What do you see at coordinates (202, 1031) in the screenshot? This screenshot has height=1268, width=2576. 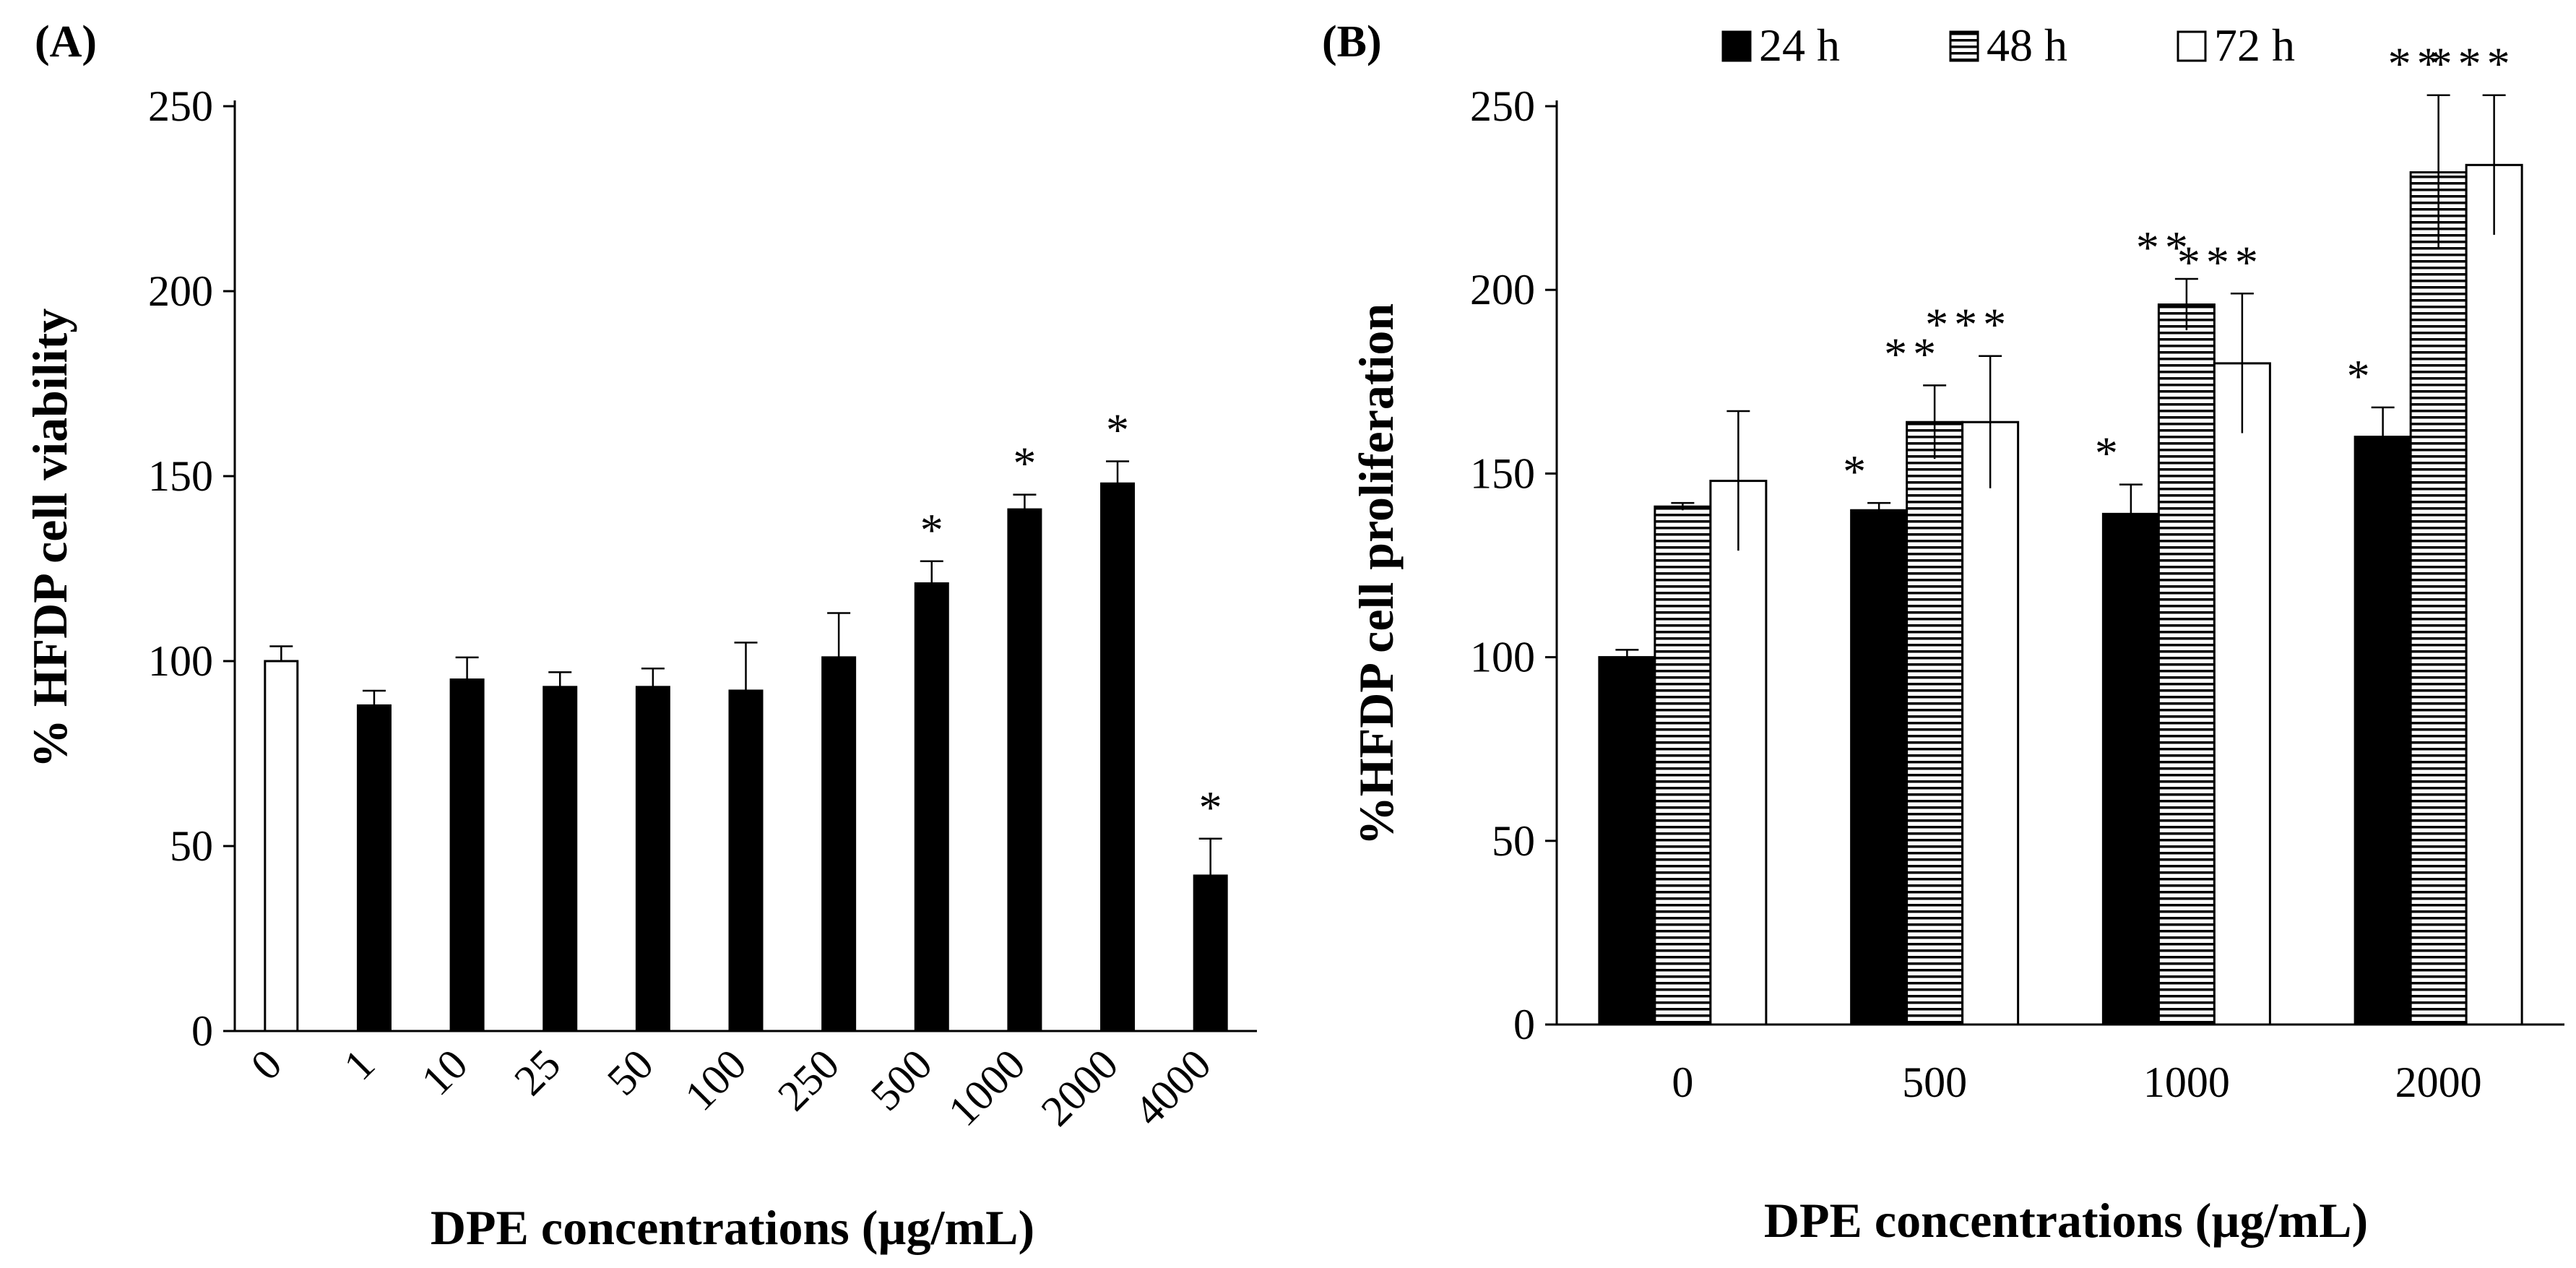 I see `panel-a-y-tick-label: 0` at bounding box center [202, 1031].